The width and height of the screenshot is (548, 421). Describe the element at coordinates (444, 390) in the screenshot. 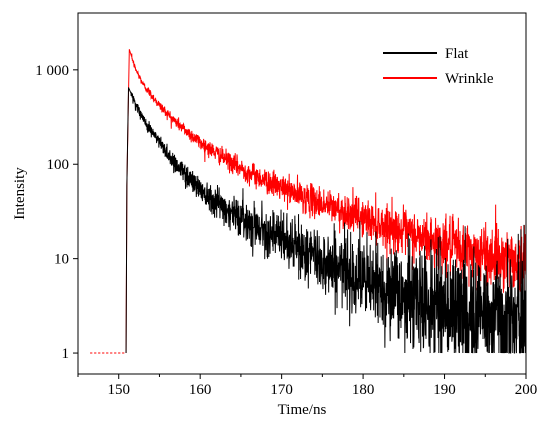

I see `x-tick-label: 190` at that location.